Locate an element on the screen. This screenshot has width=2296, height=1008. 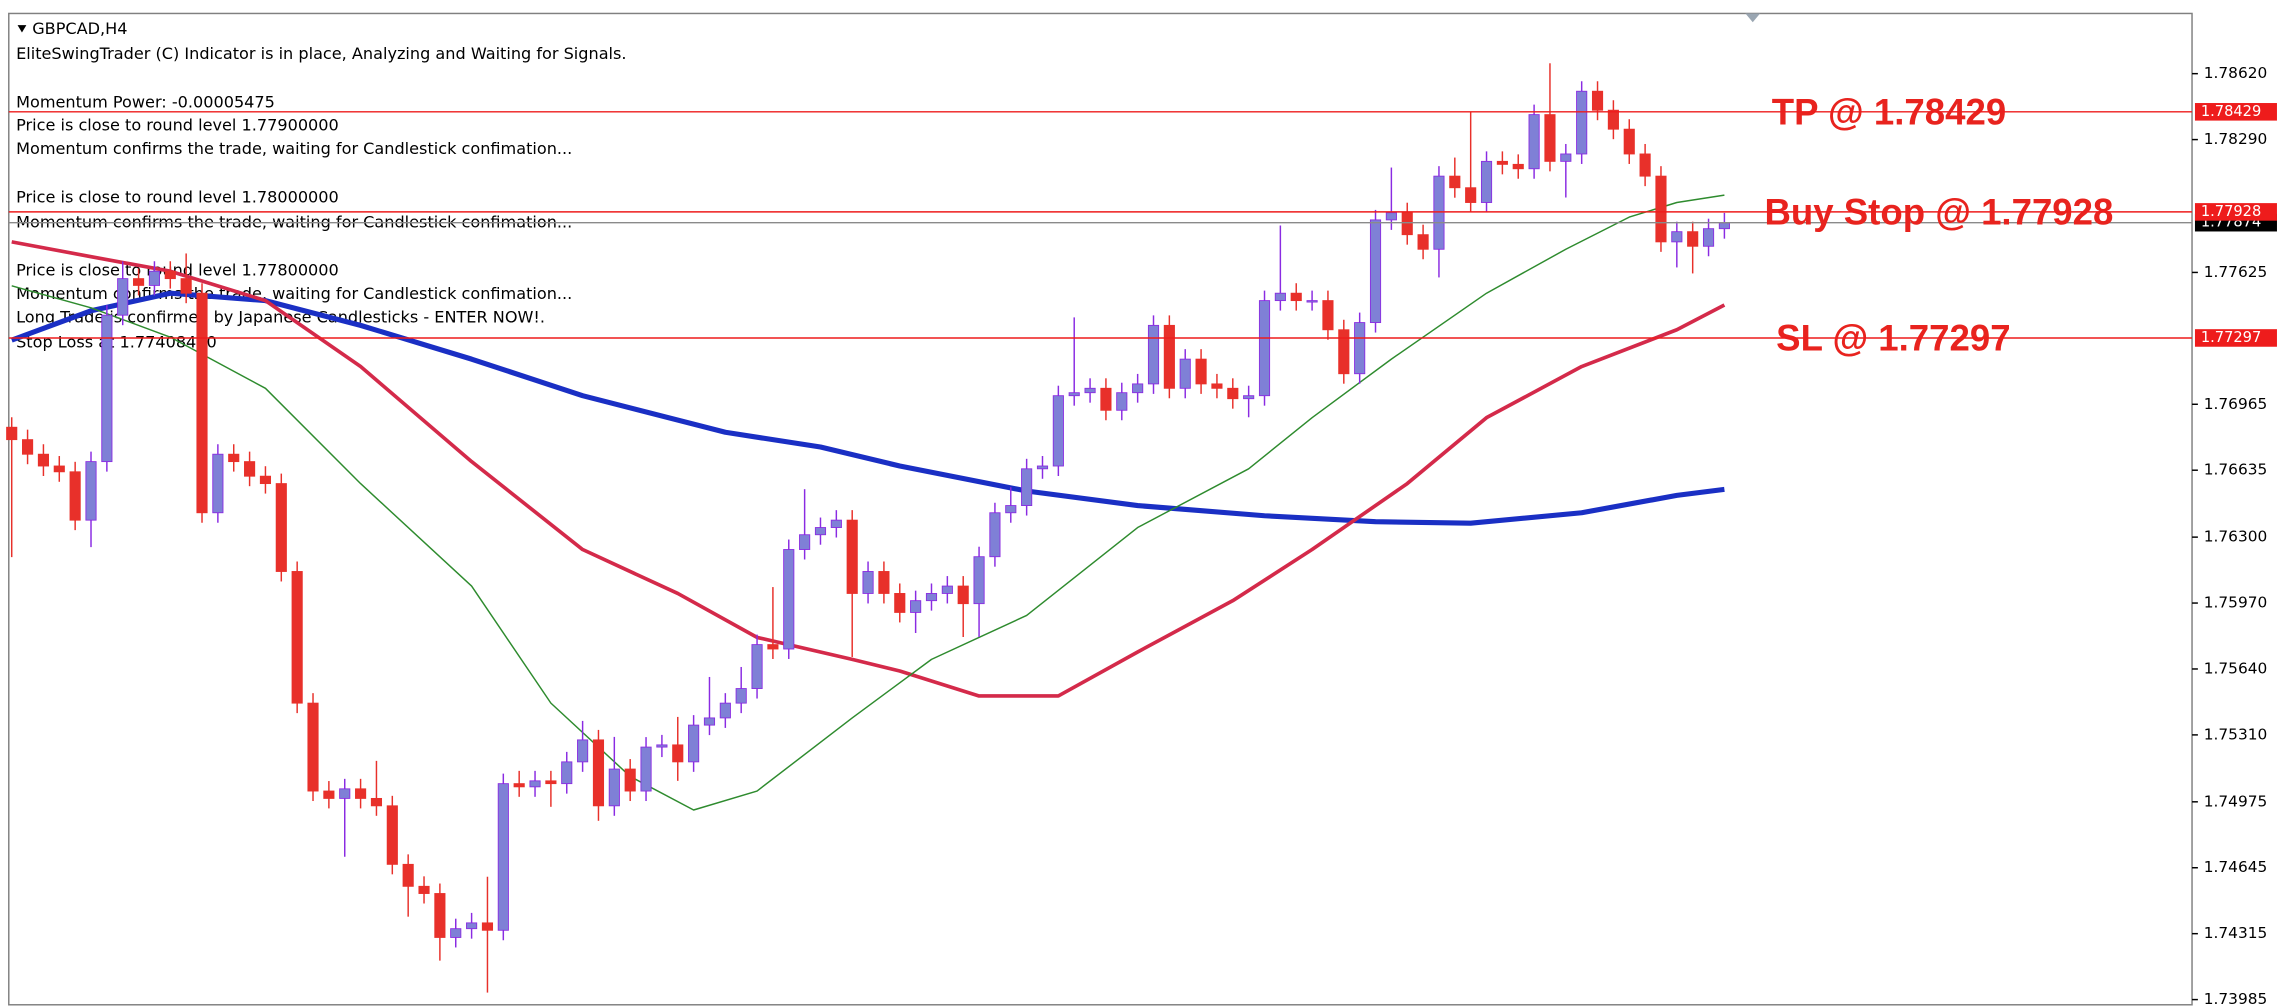
annotation: Price is close to round level 1.77900000 is located at coordinates (177, 125).